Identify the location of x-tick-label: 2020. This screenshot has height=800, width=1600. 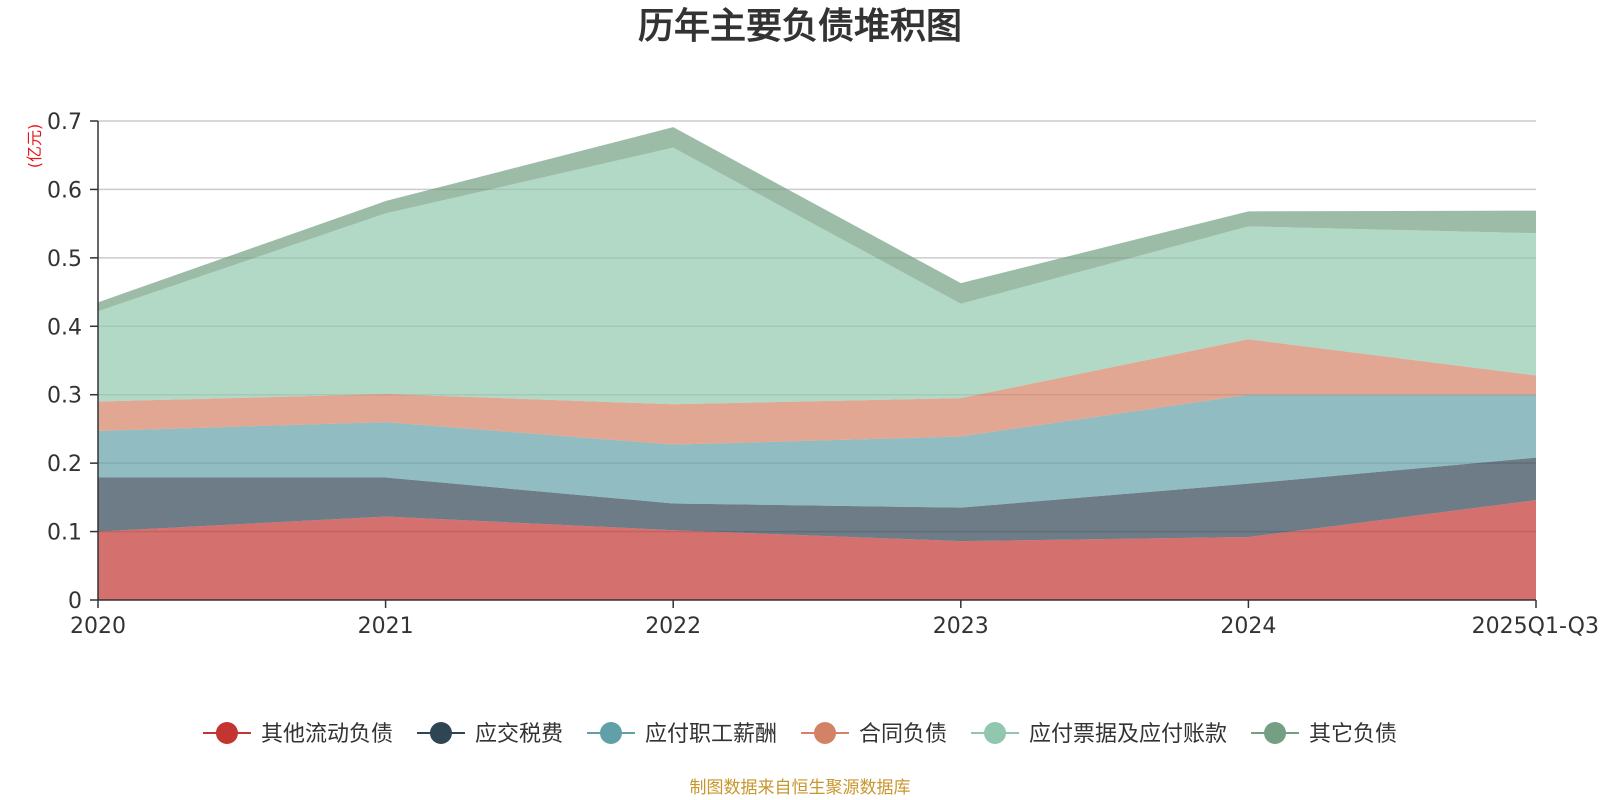
(98, 626).